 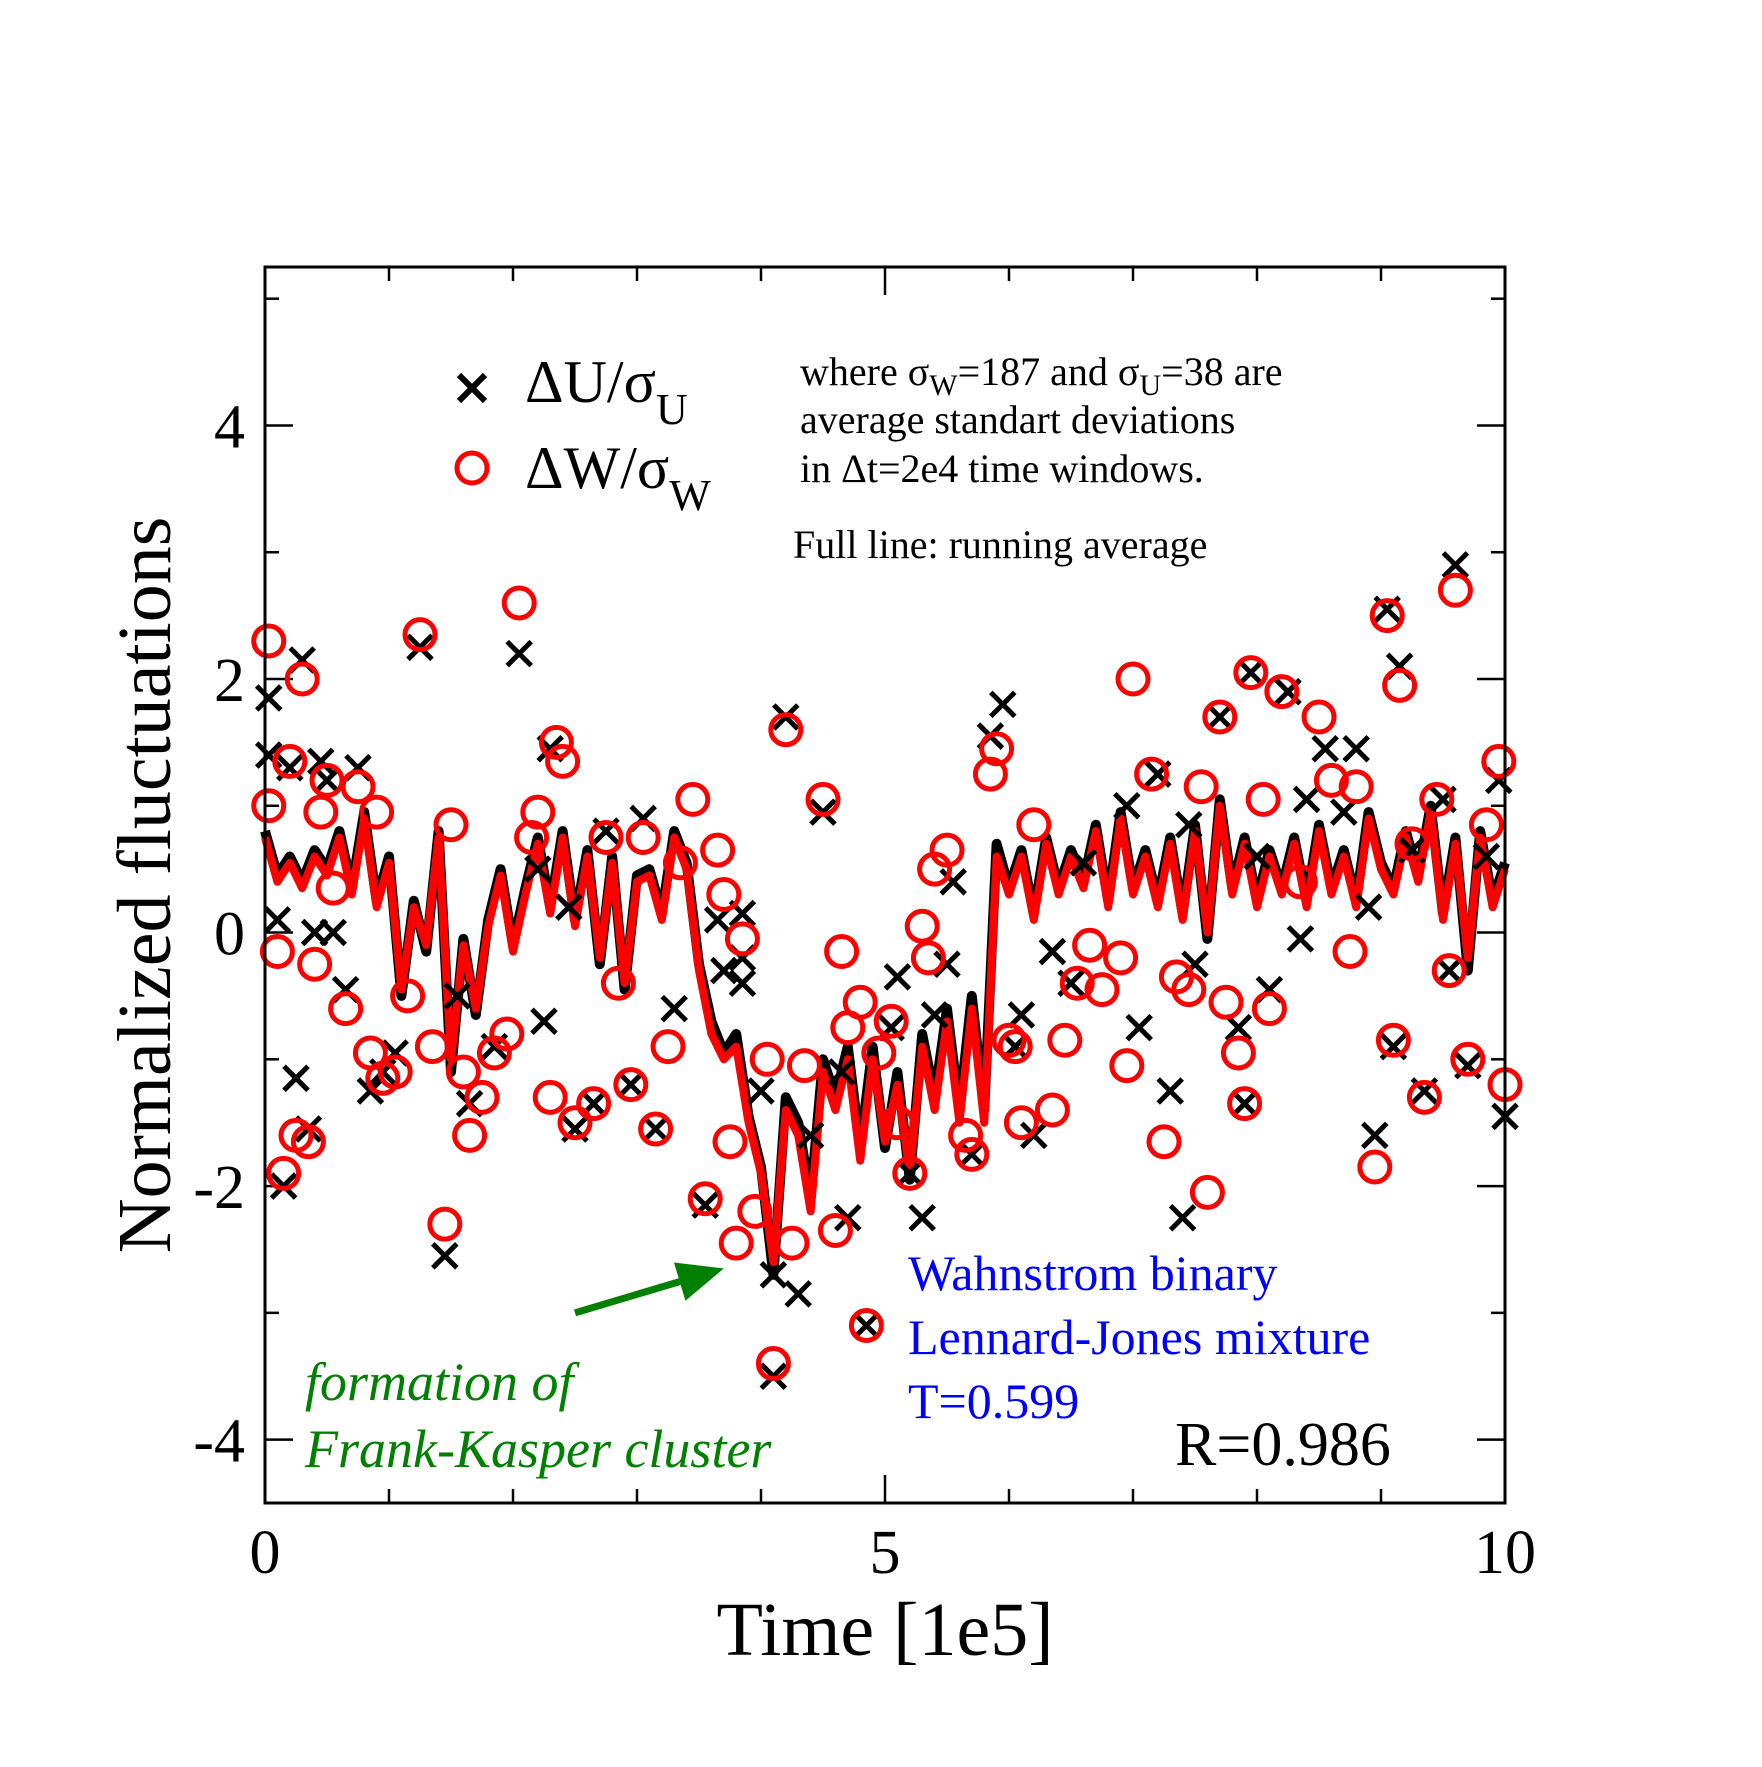 I want to click on note-line-3: in Δt=2e4 time windows., so click(x=1002, y=468).